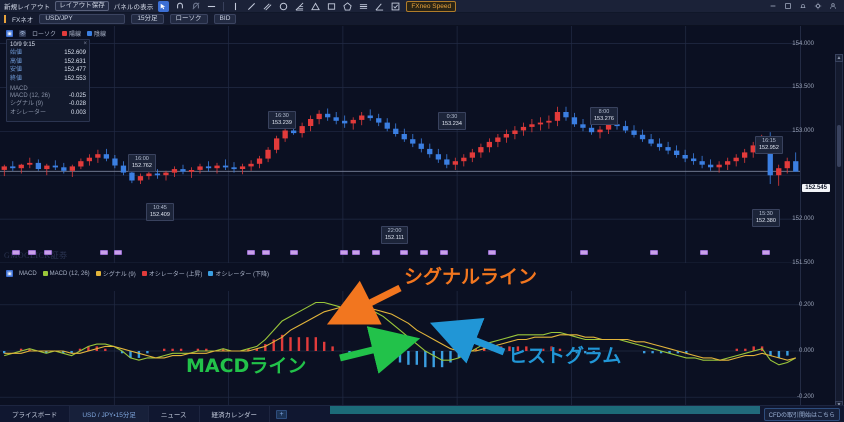 Image resolution: width=844 pixels, height=422 pixels. I want to click on cursor-icon, so click(164, 6).